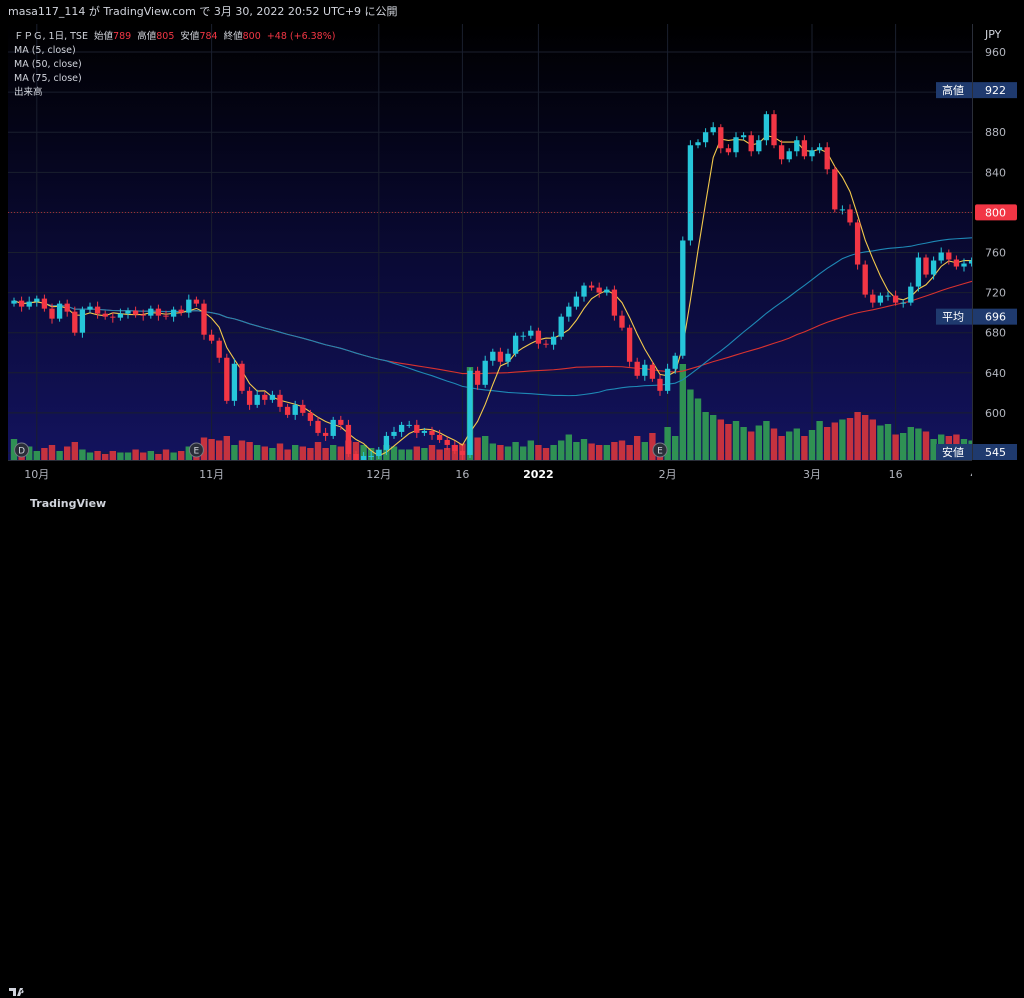  Describe the element at coordinates (68, 503) in the screenshot. I see `tradingview-brand: TradingView` at that location.